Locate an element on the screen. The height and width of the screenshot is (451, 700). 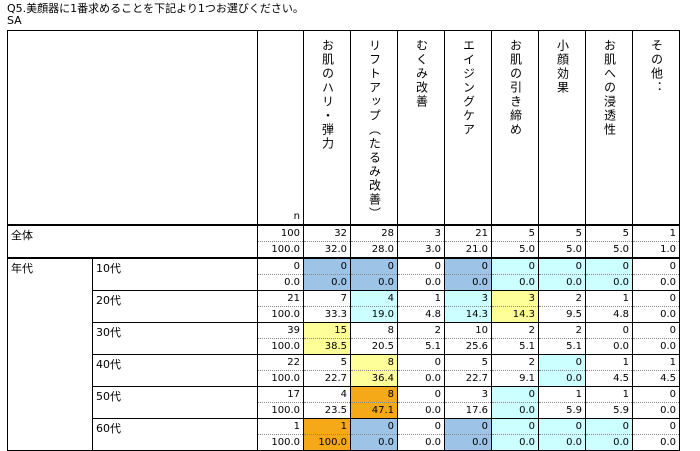
column-header: リフトアップ（たるみ改善） is located at coordinates (374, 128).